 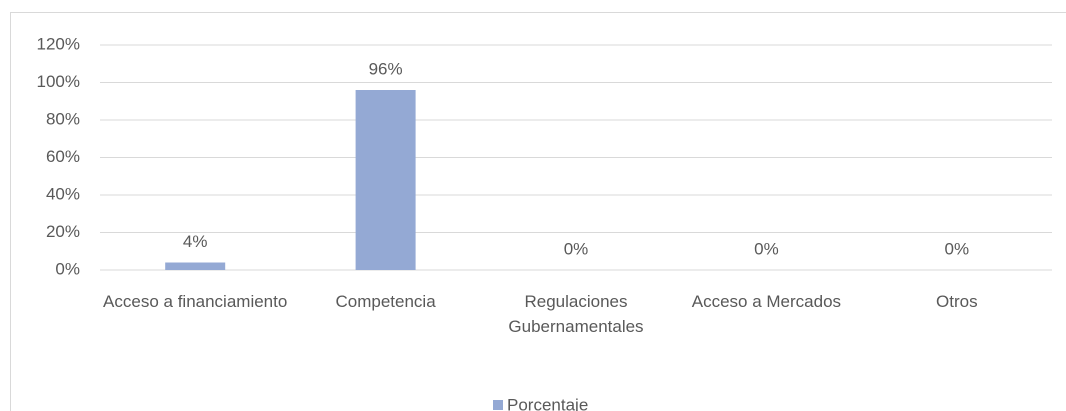 I want to click on y-tick-label: 100%, so click(x=58, y=81).